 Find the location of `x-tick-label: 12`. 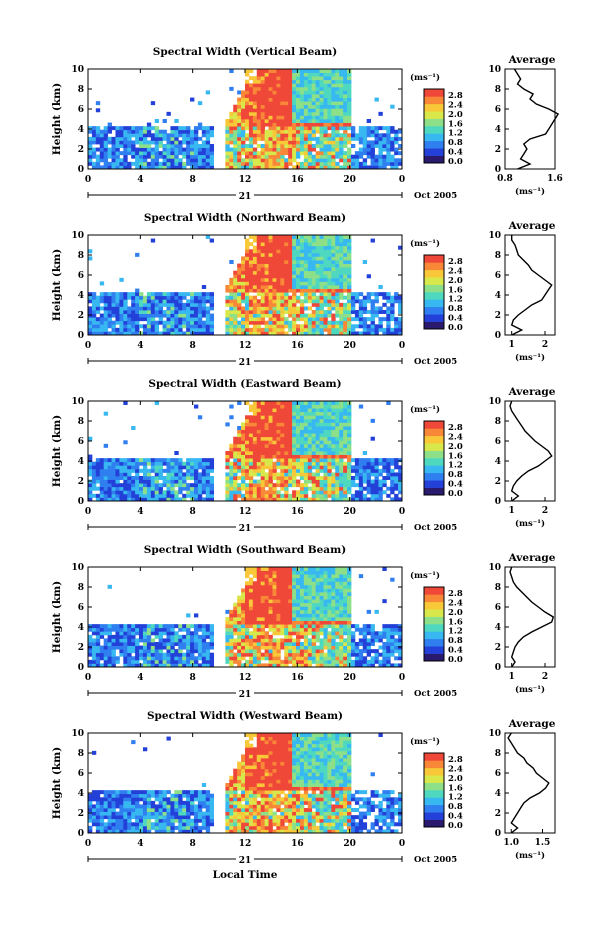

x-tick-label: 12 is located at coordinates (245, 512).